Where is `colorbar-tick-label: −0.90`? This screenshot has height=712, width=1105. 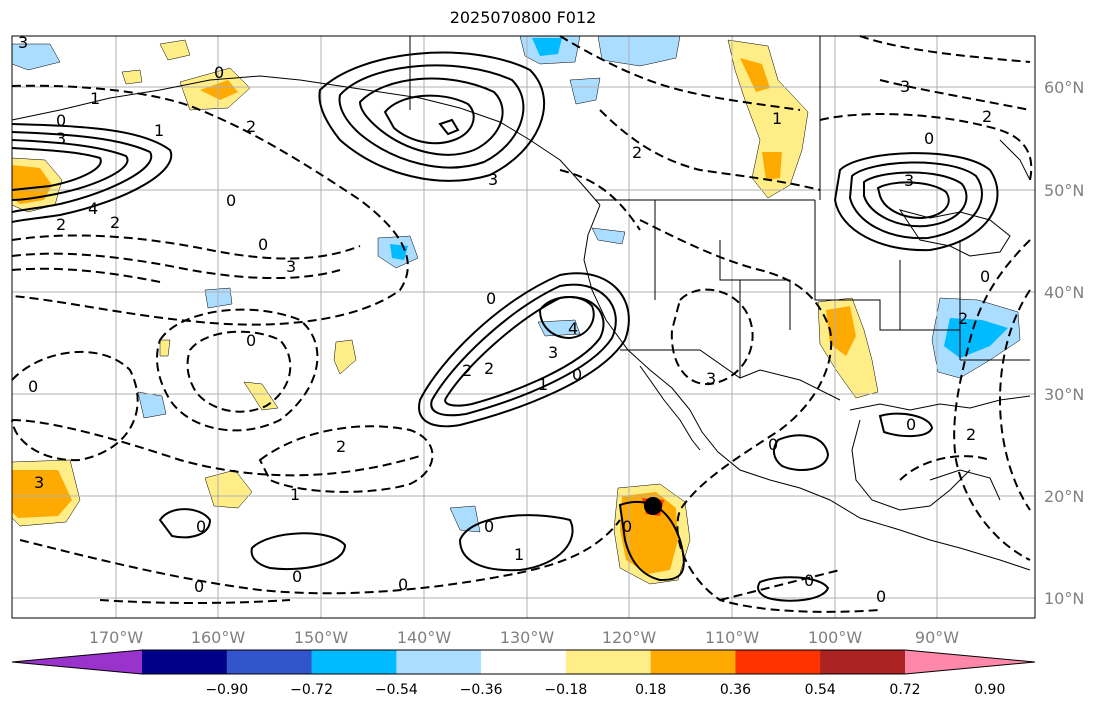
colorbar-tick-label: −0.90 is located at coordinates (226, 690).